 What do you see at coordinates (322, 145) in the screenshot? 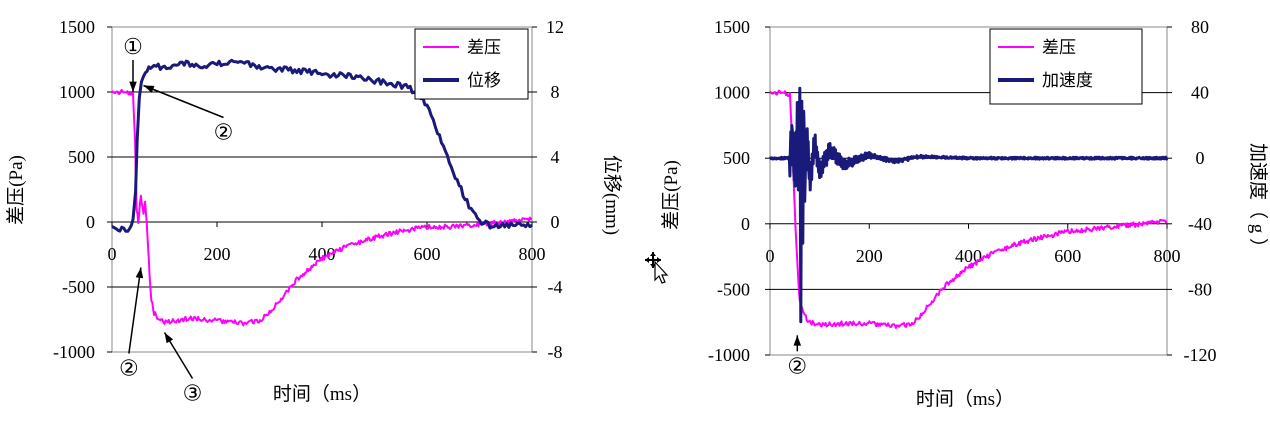
I see `series-line-位移` at bounding box center [322, 145].